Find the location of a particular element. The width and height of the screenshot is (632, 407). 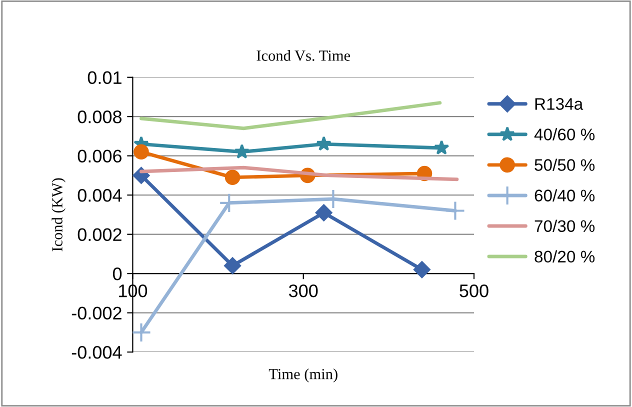

y-tick-label: 0 is located at coordinates (117, 273).